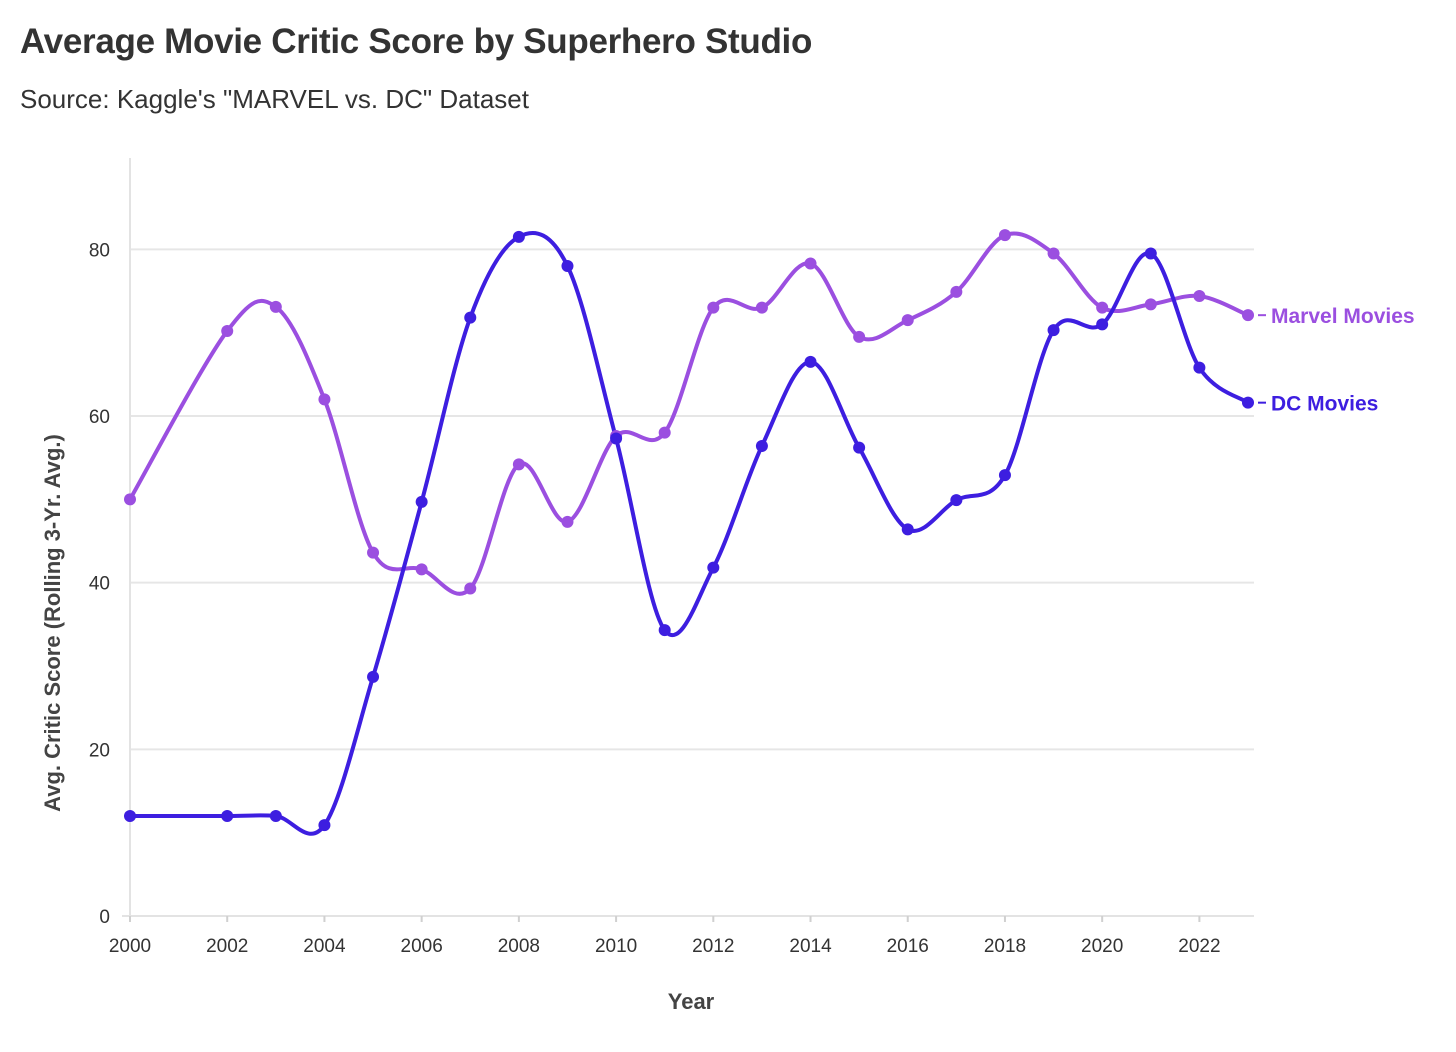  Describe the element at coordinates (324, 946) in the screenshot. I see `x-tick-label: 2004` at that location.